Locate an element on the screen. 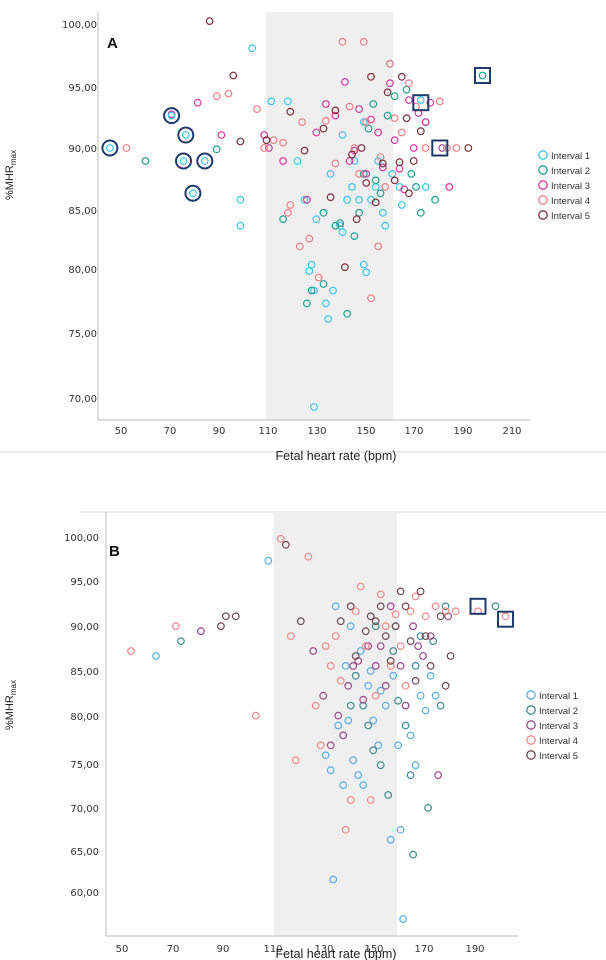  panel-b-xtick-label: 170 is located at coordinates (423, 949).